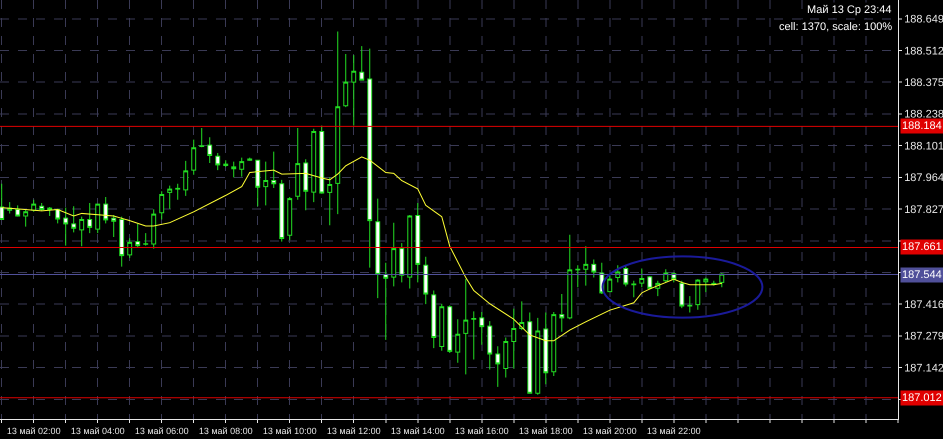  Describe the element at coordinates (353, 431) in the screenshot. I see `x-tick-label: 13 май 12:00` at that location.